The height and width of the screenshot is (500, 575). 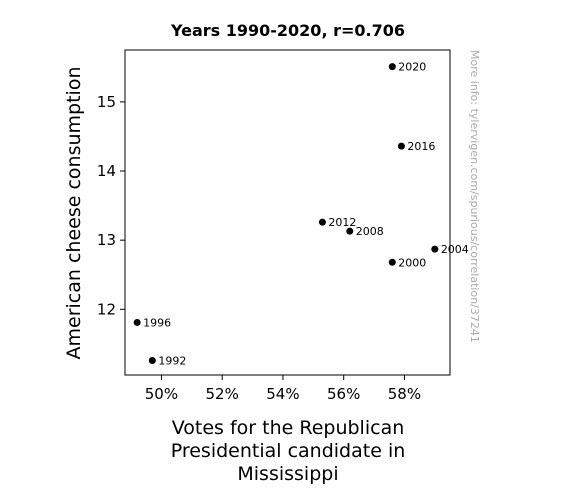 What do you see at coordinates (435, 249) in the screenshot?
I see `data-point-2004` at bounding box center [435, 249].